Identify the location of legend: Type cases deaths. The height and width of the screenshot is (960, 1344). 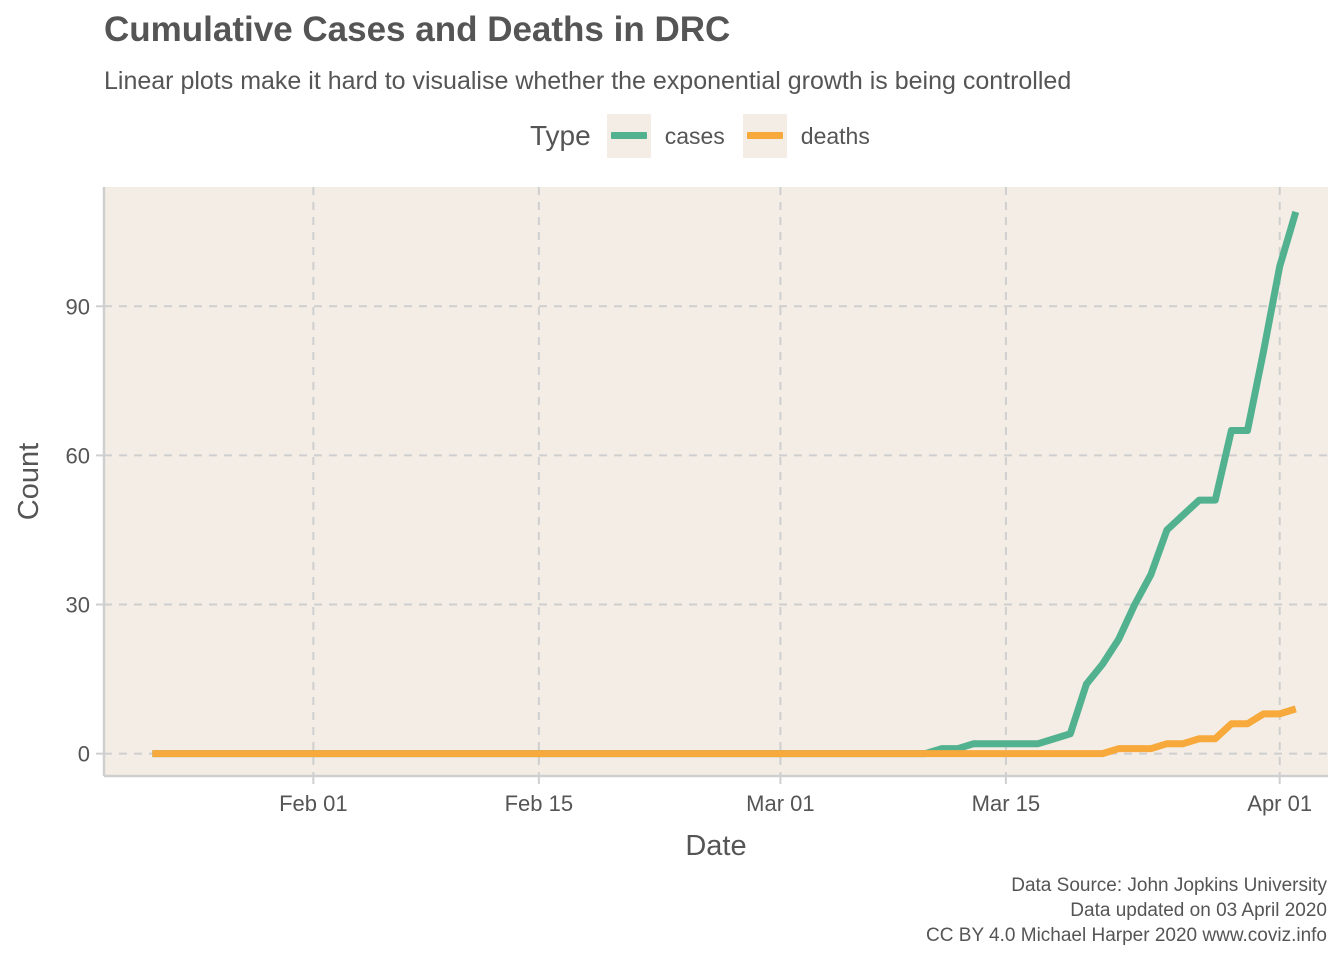
(709, 136).